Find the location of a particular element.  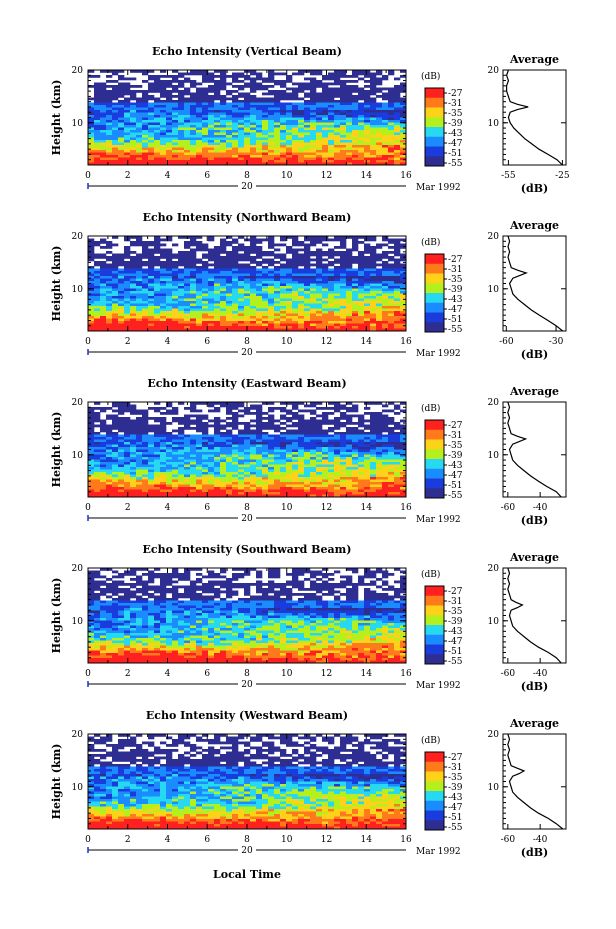

panel-title: Echo Intensity (Northward Beam) is located at coordinates (247, 217).